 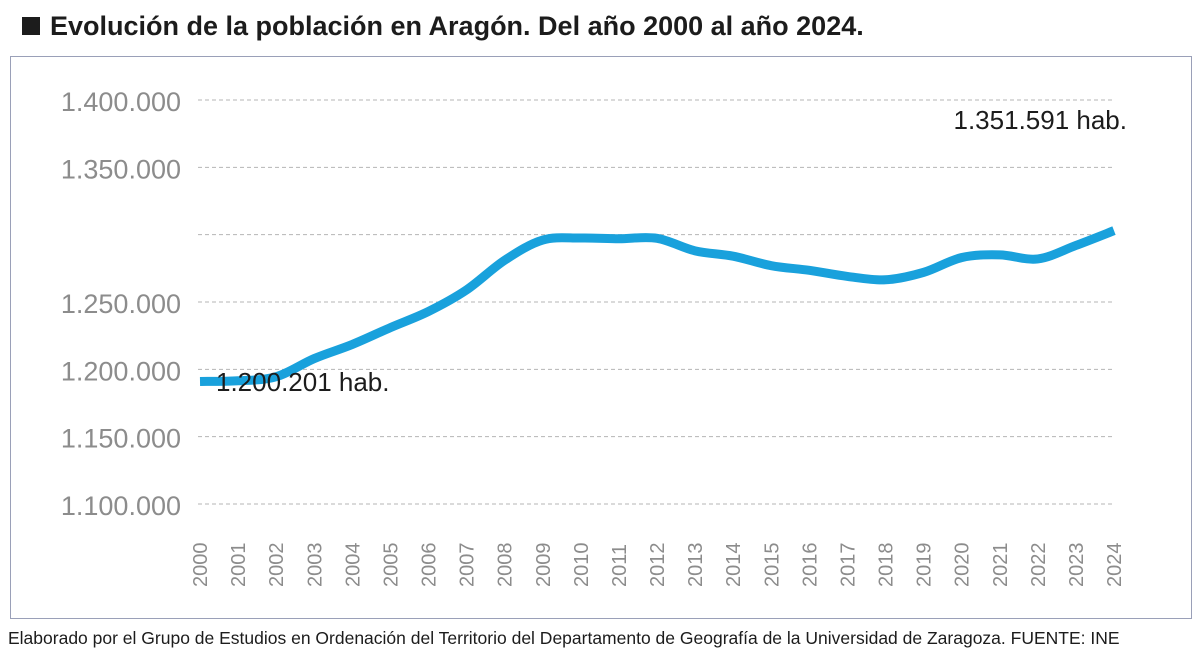 I want to click on annotation-start-value: 1.200.201 hab., so click(x=303, y=382).